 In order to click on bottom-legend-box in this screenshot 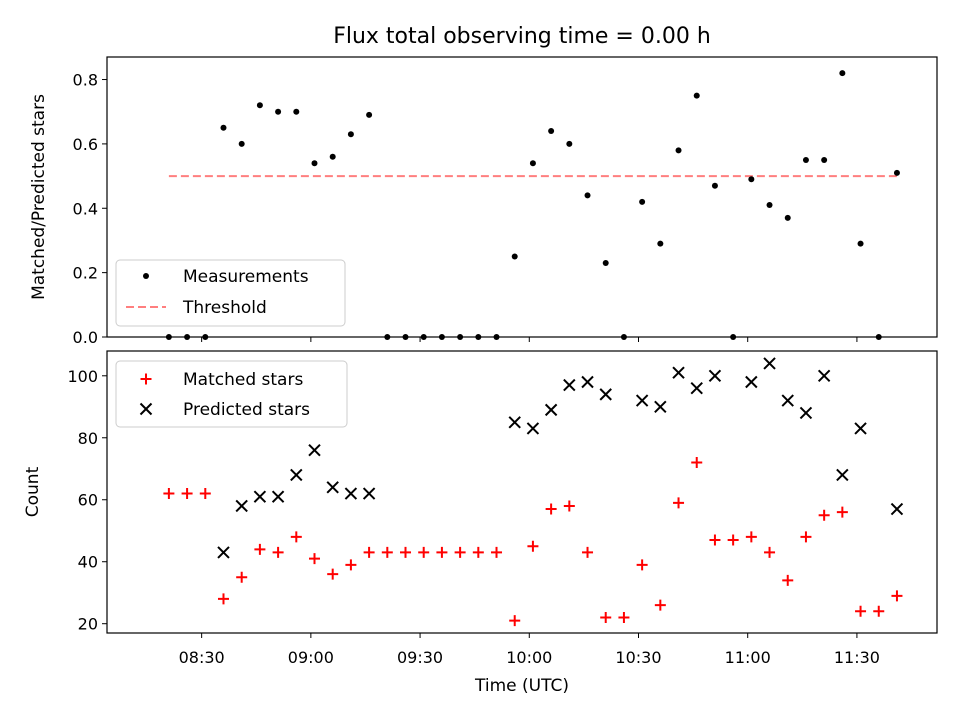, I will do `click(231, 394)`.